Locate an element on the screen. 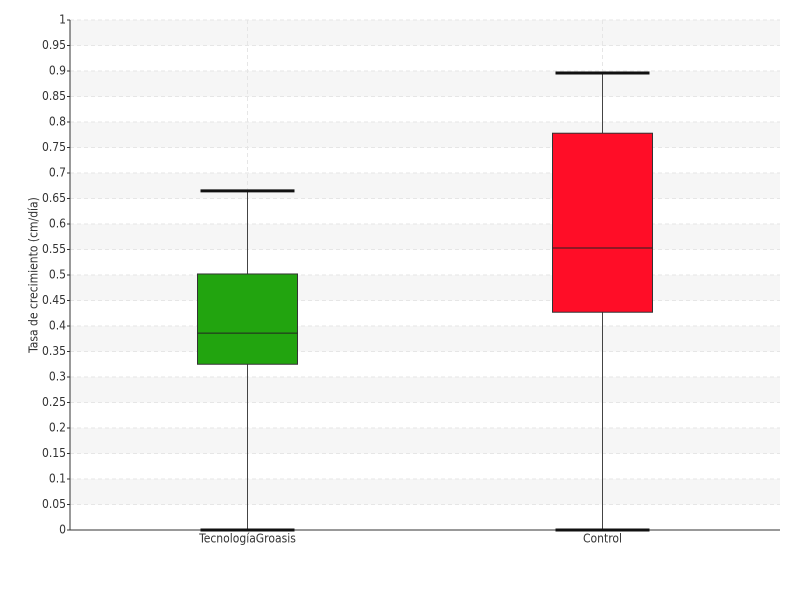 This screenshot has height=600, width=800. x-tick-label: TecnologíaGroasis is located at coordinates (247, 539).